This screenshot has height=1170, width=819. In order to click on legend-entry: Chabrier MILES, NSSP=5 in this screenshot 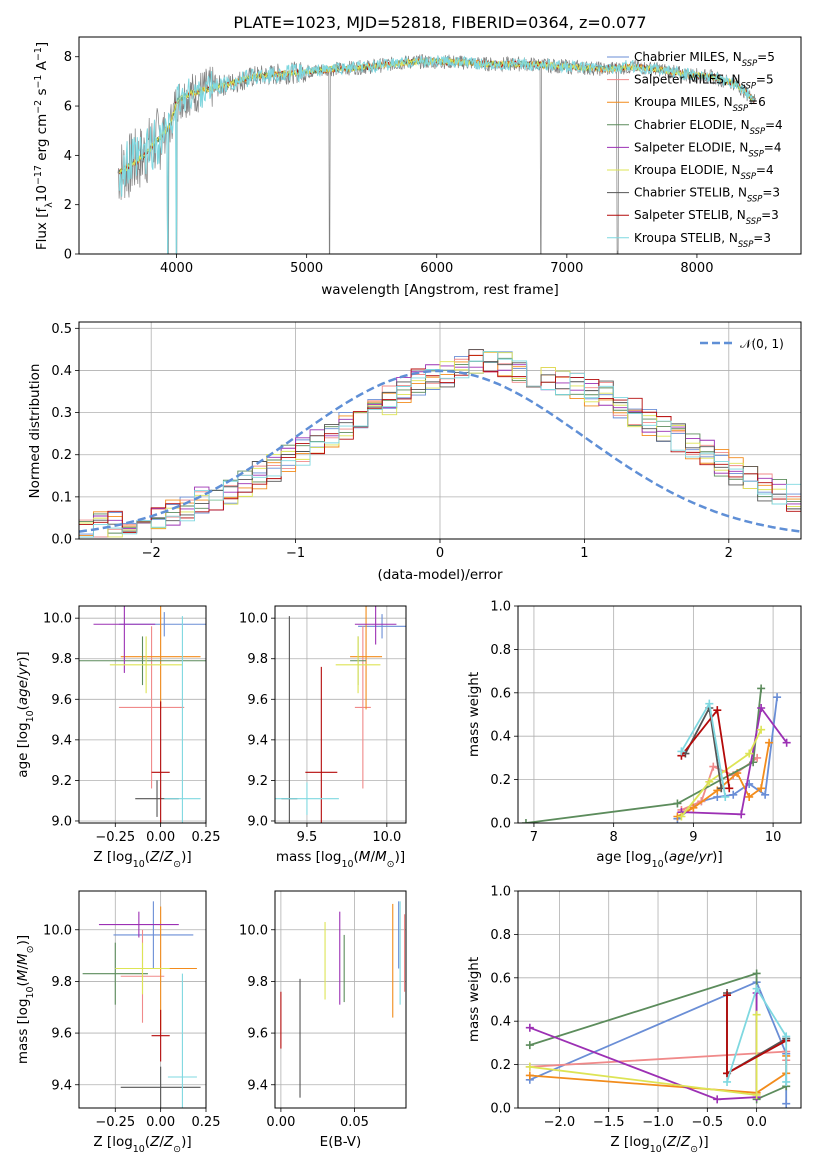, I will do `click(704, 59)`.